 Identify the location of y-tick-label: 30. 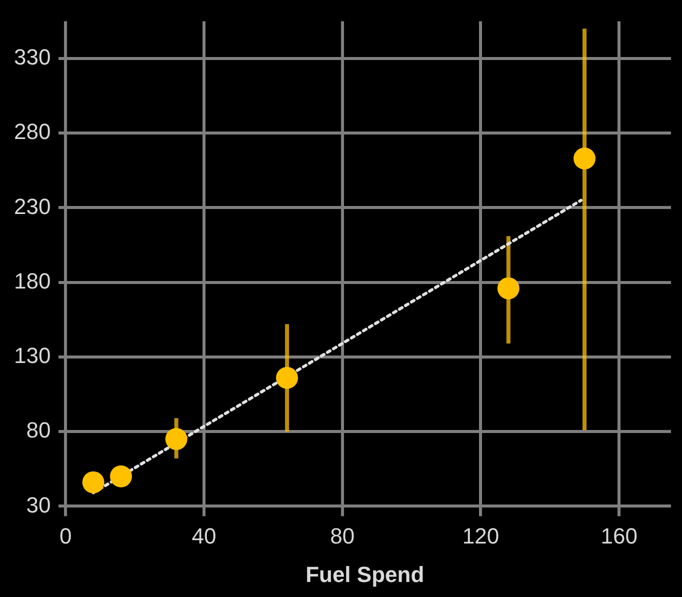
(38, 505).